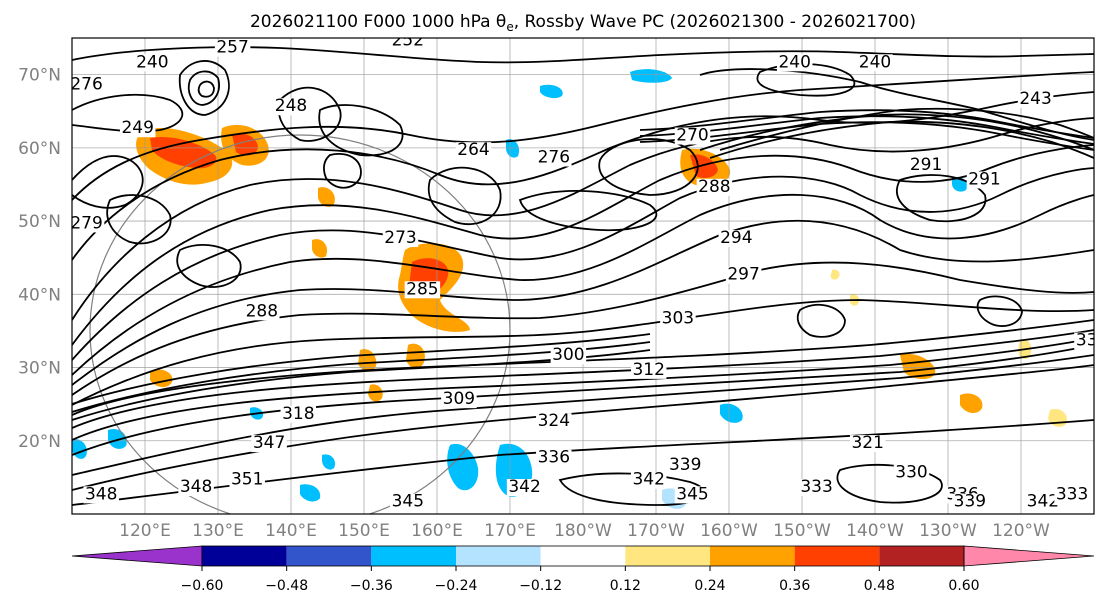 The height and width of the screenshot is (606, 1105). Describe the element at coordinates (39, 259) in the screenshot. I see `latitude-tick-labels: 70°N 60°N 50°N 40°N 30°N 20°N` at that location.